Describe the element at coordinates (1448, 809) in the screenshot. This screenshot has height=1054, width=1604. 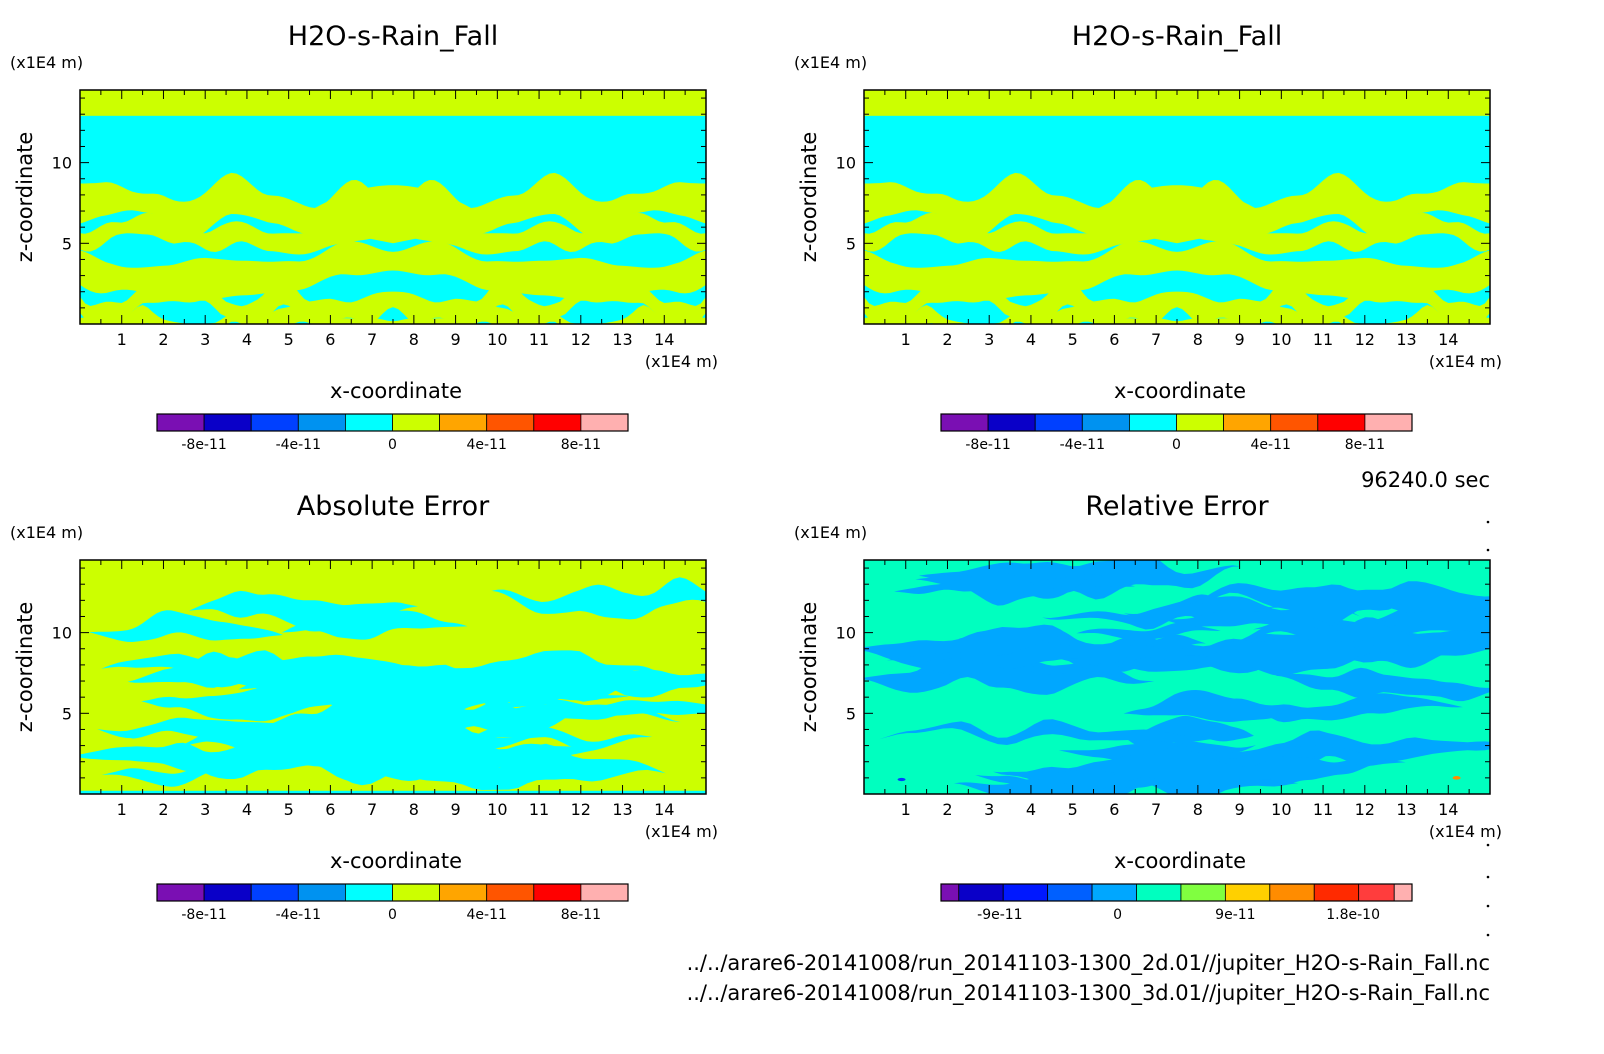
I see `x-tick-label: 14` at that location.